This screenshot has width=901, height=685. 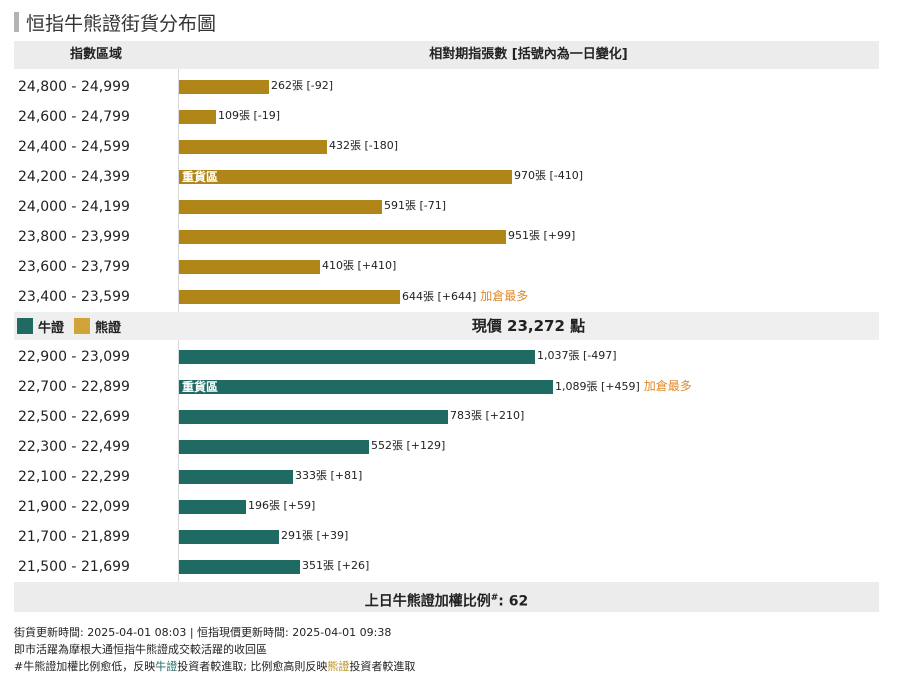 I want to click on weighted-ratio: 上日牛熊證加權比例#: 62, so click(x=446, y=597).